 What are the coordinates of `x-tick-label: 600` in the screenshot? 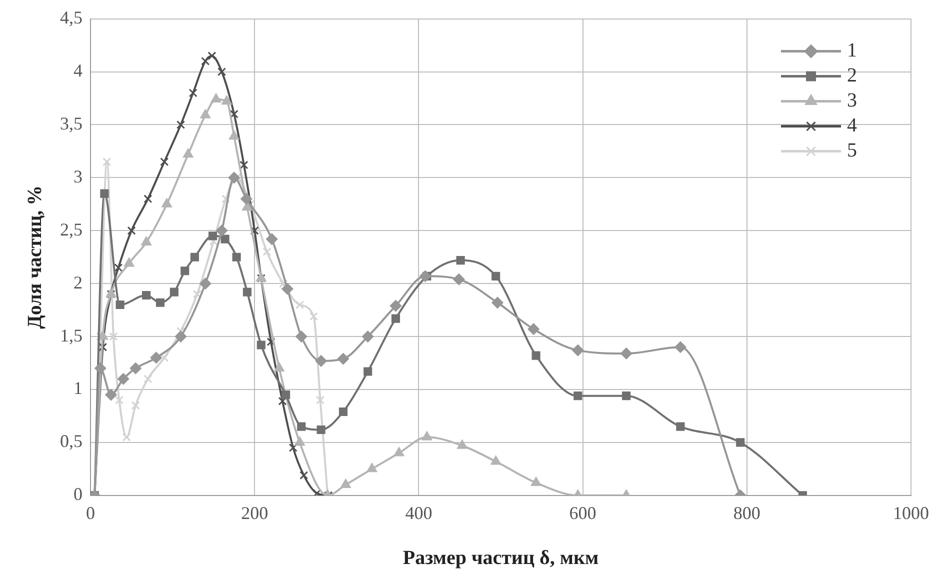 It's located at (582, 512).